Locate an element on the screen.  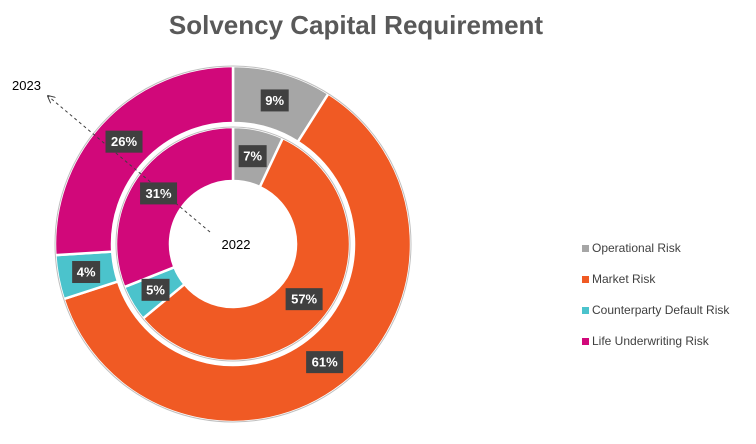
data-label-text: 26% is located at coordinates (124, 141).